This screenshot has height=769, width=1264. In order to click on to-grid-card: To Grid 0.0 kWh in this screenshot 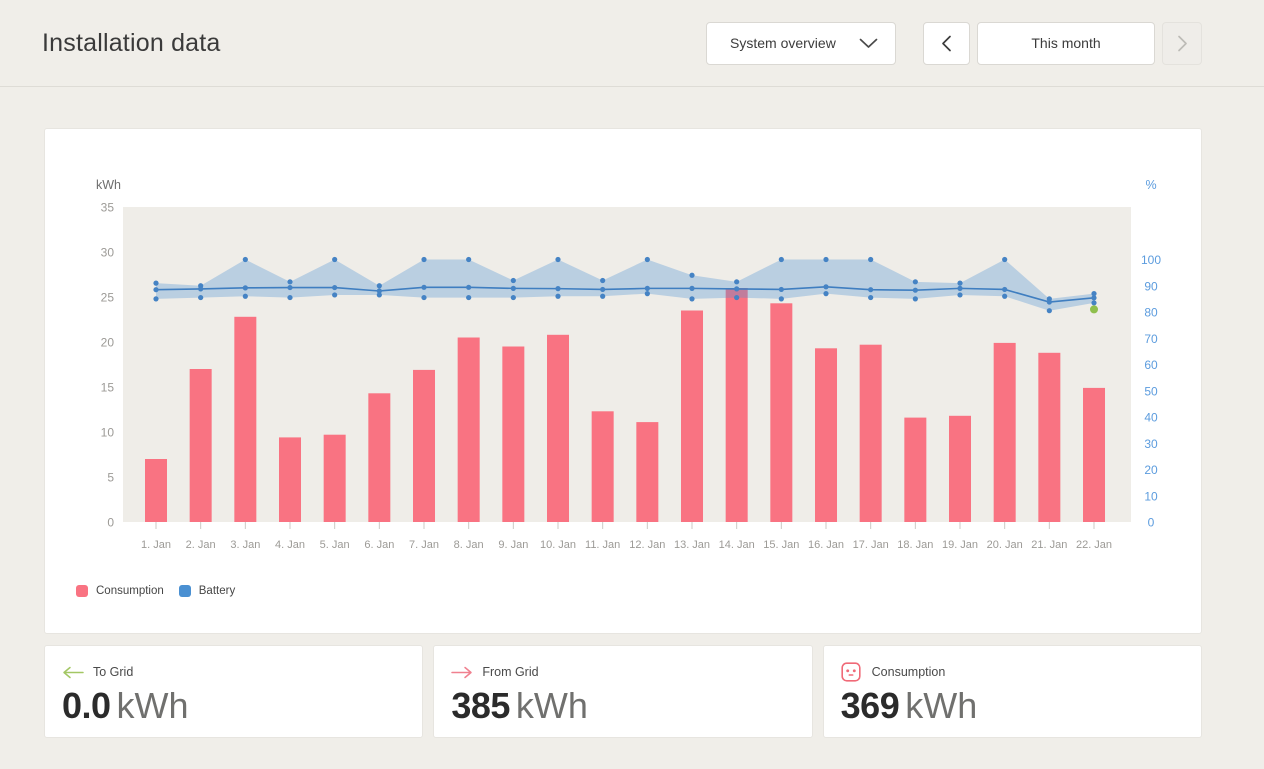, I will do `click(234, 691)`.